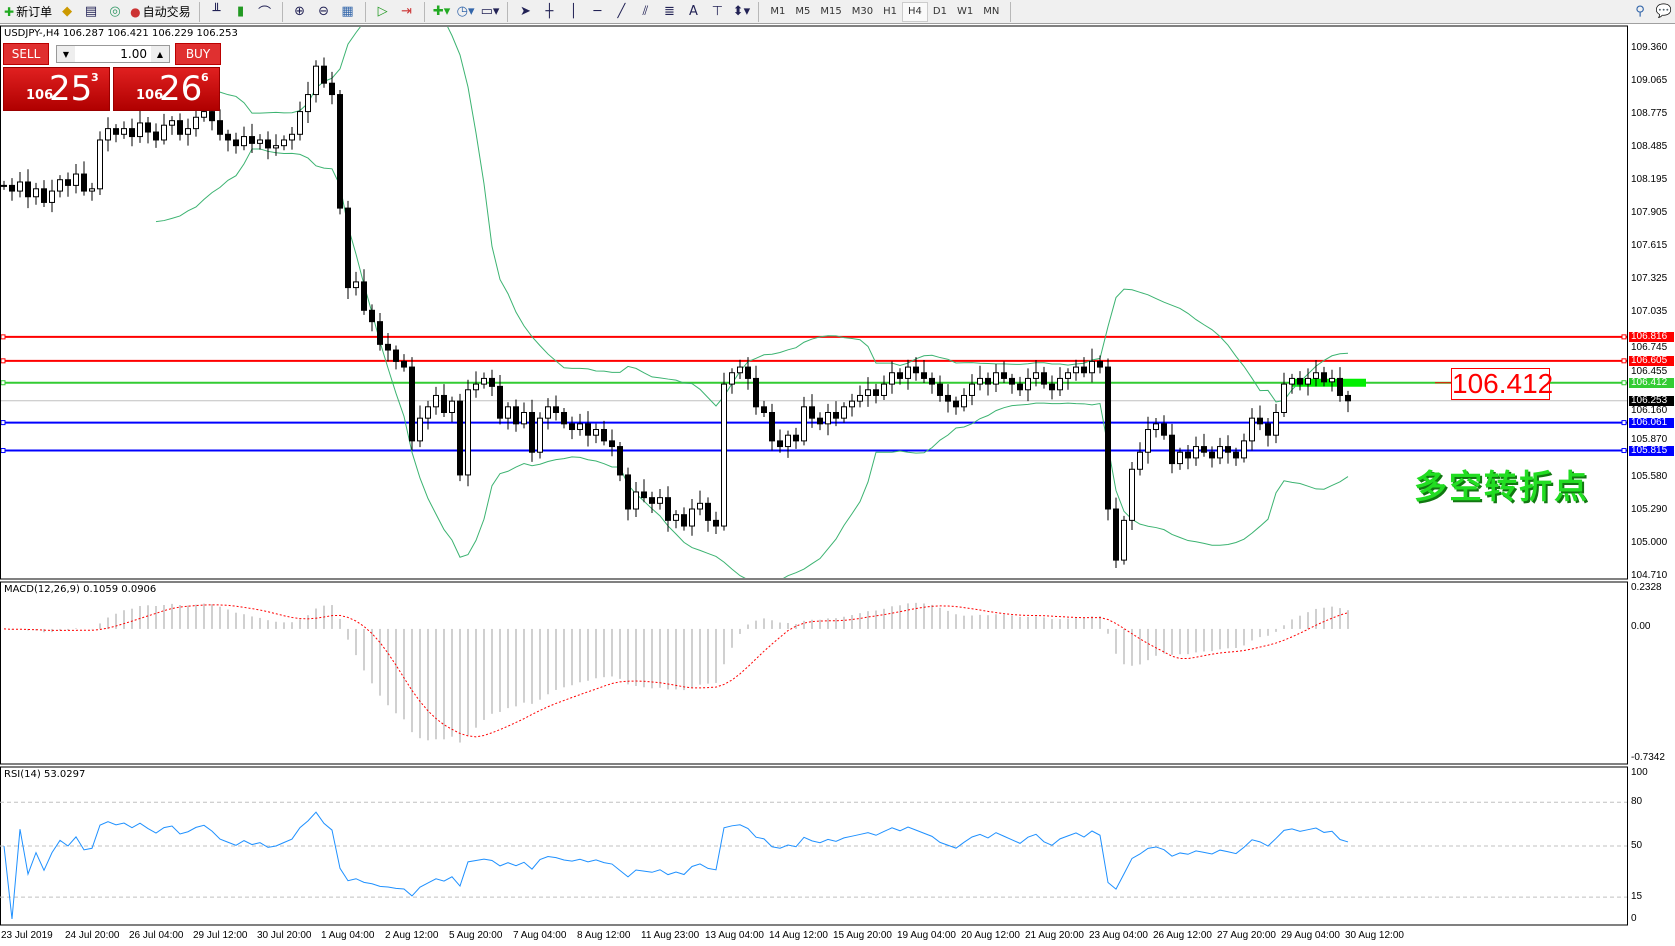 The image size is (1675, 946). What do you see at coordinates (382, 11) in the screenshot?
I see `chart-shift-icon: ▷` at bounding box center [382, 11].